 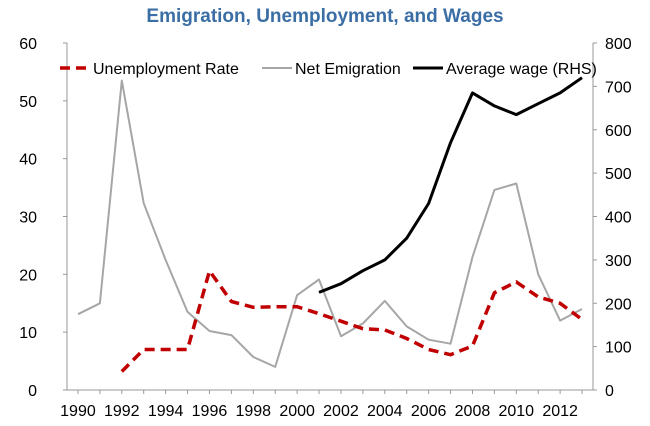 I want to click on y-right-tick-label: 0, so click(x=609, y=391).